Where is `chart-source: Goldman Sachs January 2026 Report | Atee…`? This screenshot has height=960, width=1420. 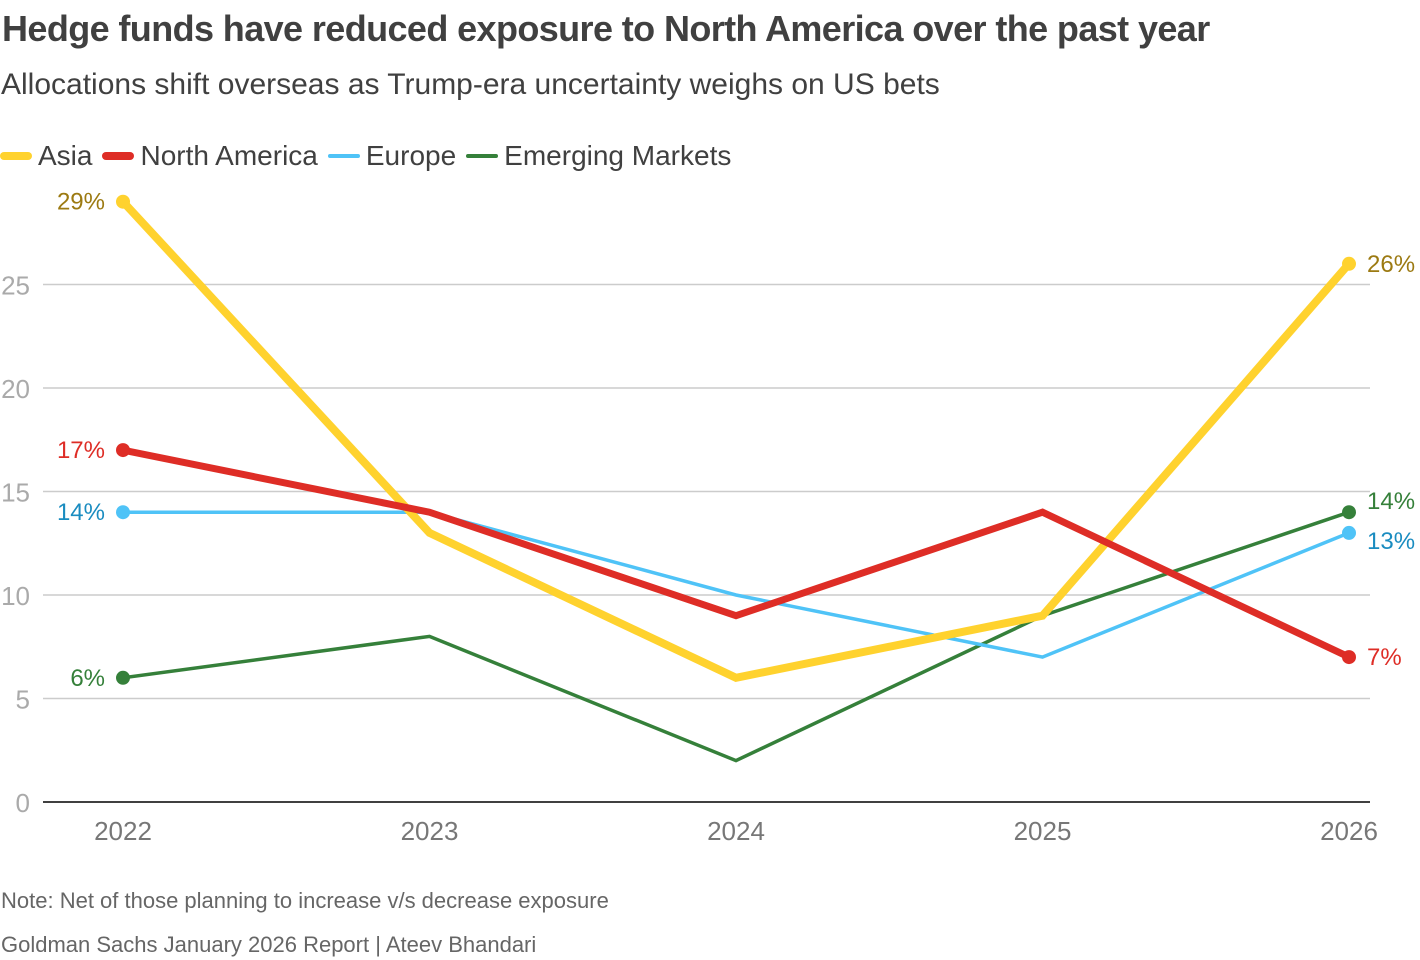
chart-source: Goldman Sachs January 2026 Report | Atee… is located at coordinates (269, 944).